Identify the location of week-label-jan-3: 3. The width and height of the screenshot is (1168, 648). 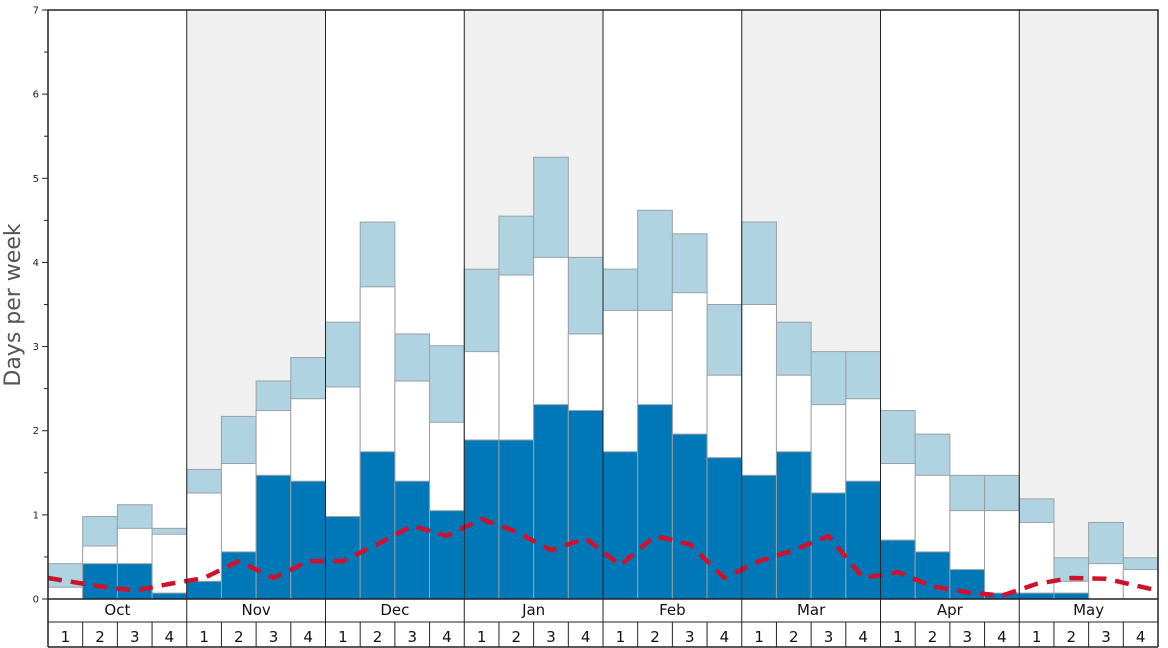
(551, 637).